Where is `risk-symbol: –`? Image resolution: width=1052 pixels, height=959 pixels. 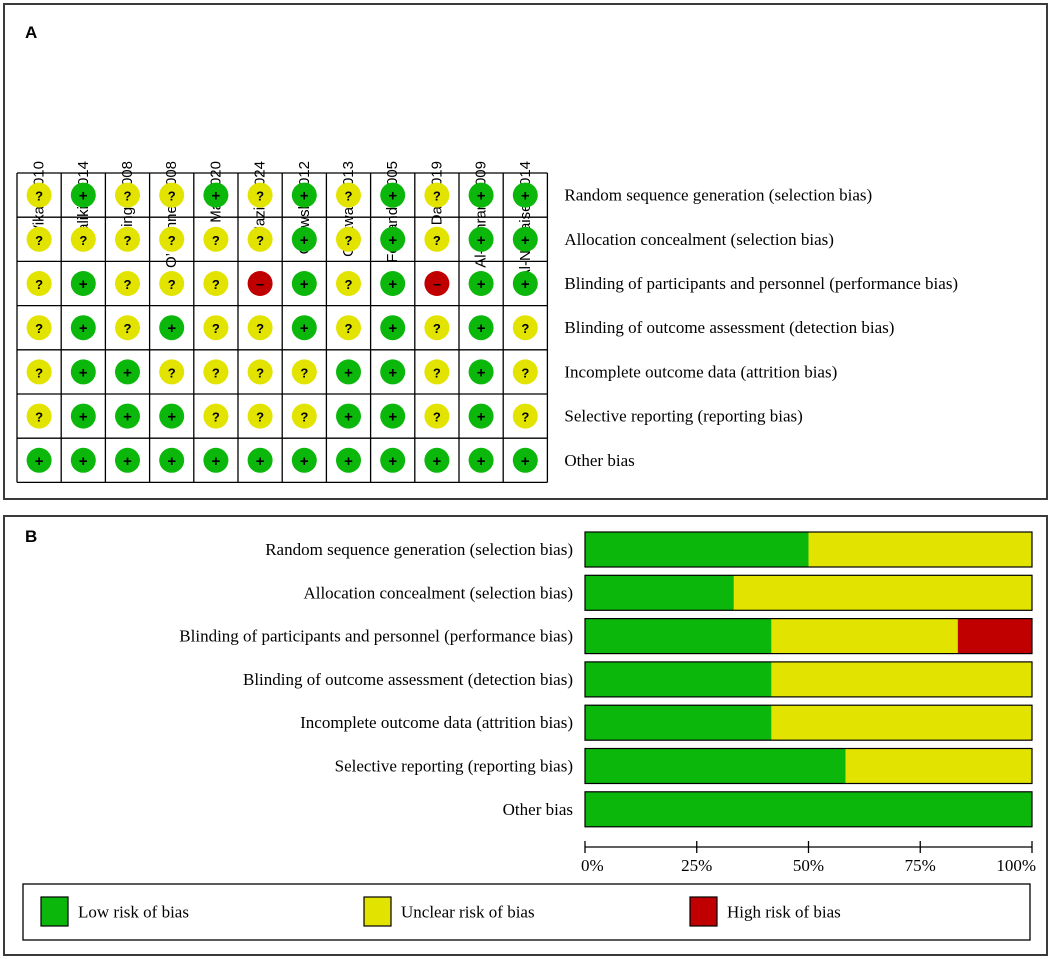
risk-symbol: – is located at coordinates (437, 284).